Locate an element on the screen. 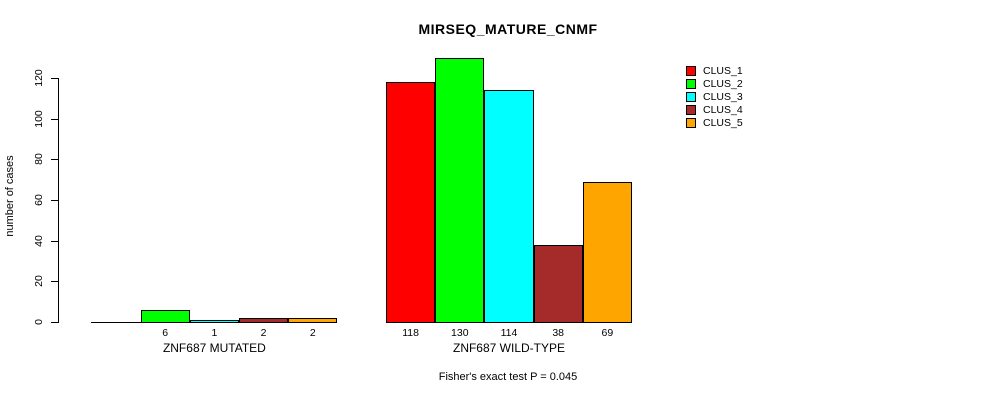 This screenshot has width=990, height=400. legend-item-clus-3: CLUS_3 is located at coordinates (714, 96).